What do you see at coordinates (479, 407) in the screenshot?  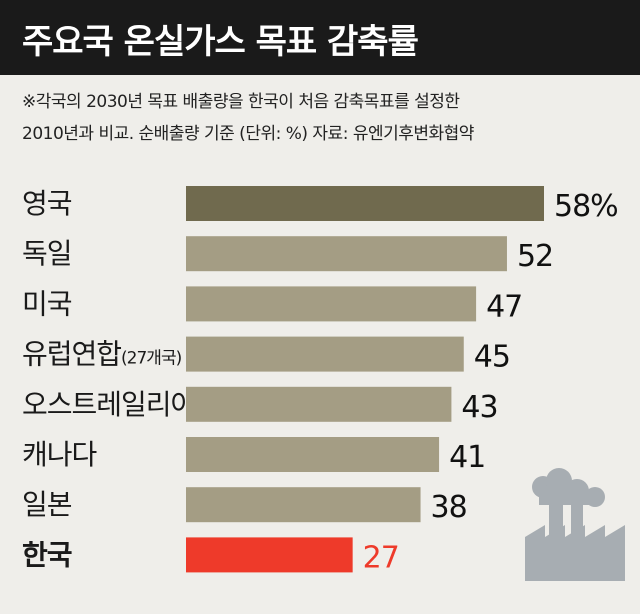 I see `value-label: 43` at bounding box center [479, 407].